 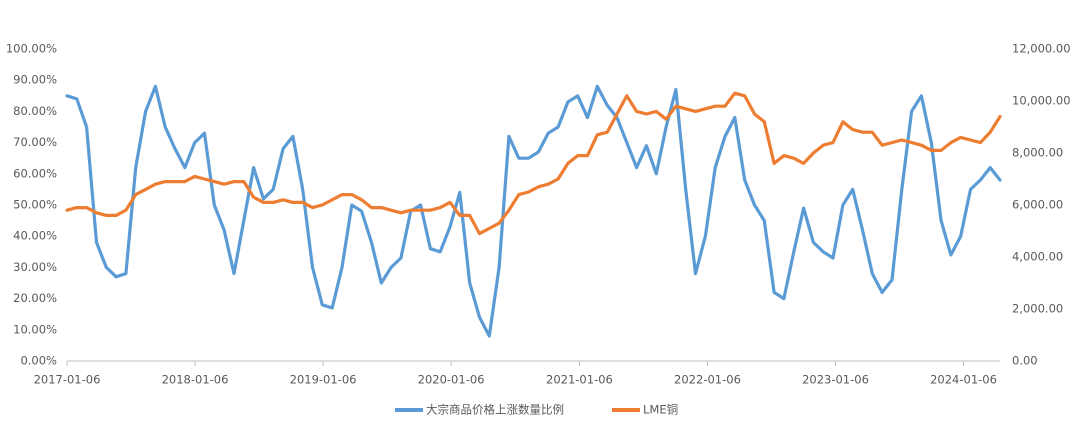 What do you see at coordinates (35, 329) in the screenshot?
I see `y-tick-label: 10.00%` at bounding box center [35, 329].